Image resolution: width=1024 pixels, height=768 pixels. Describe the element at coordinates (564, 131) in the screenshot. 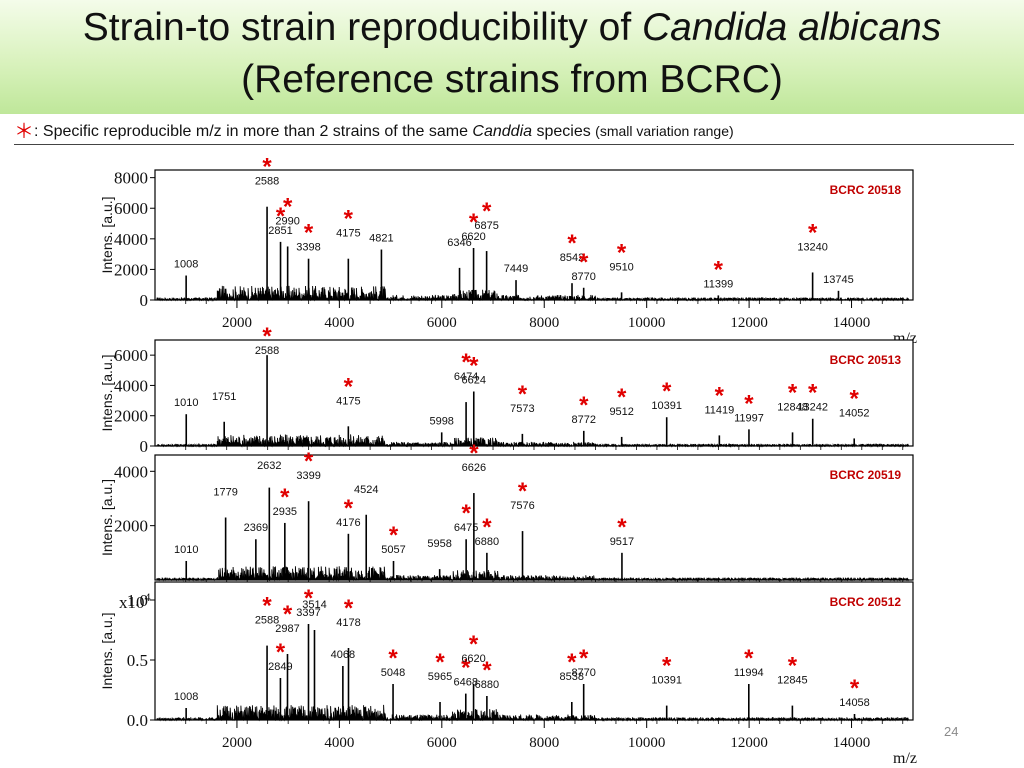

I see `legend-note-species-word: species` at that location.